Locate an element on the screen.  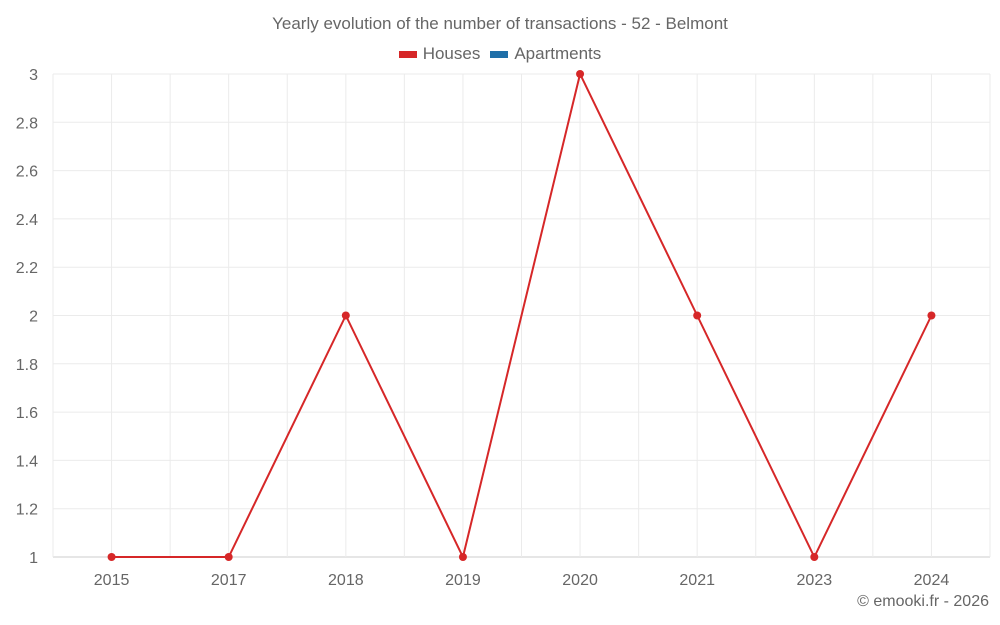
apartments-swatch-icon is located at coordinates (499, 54).